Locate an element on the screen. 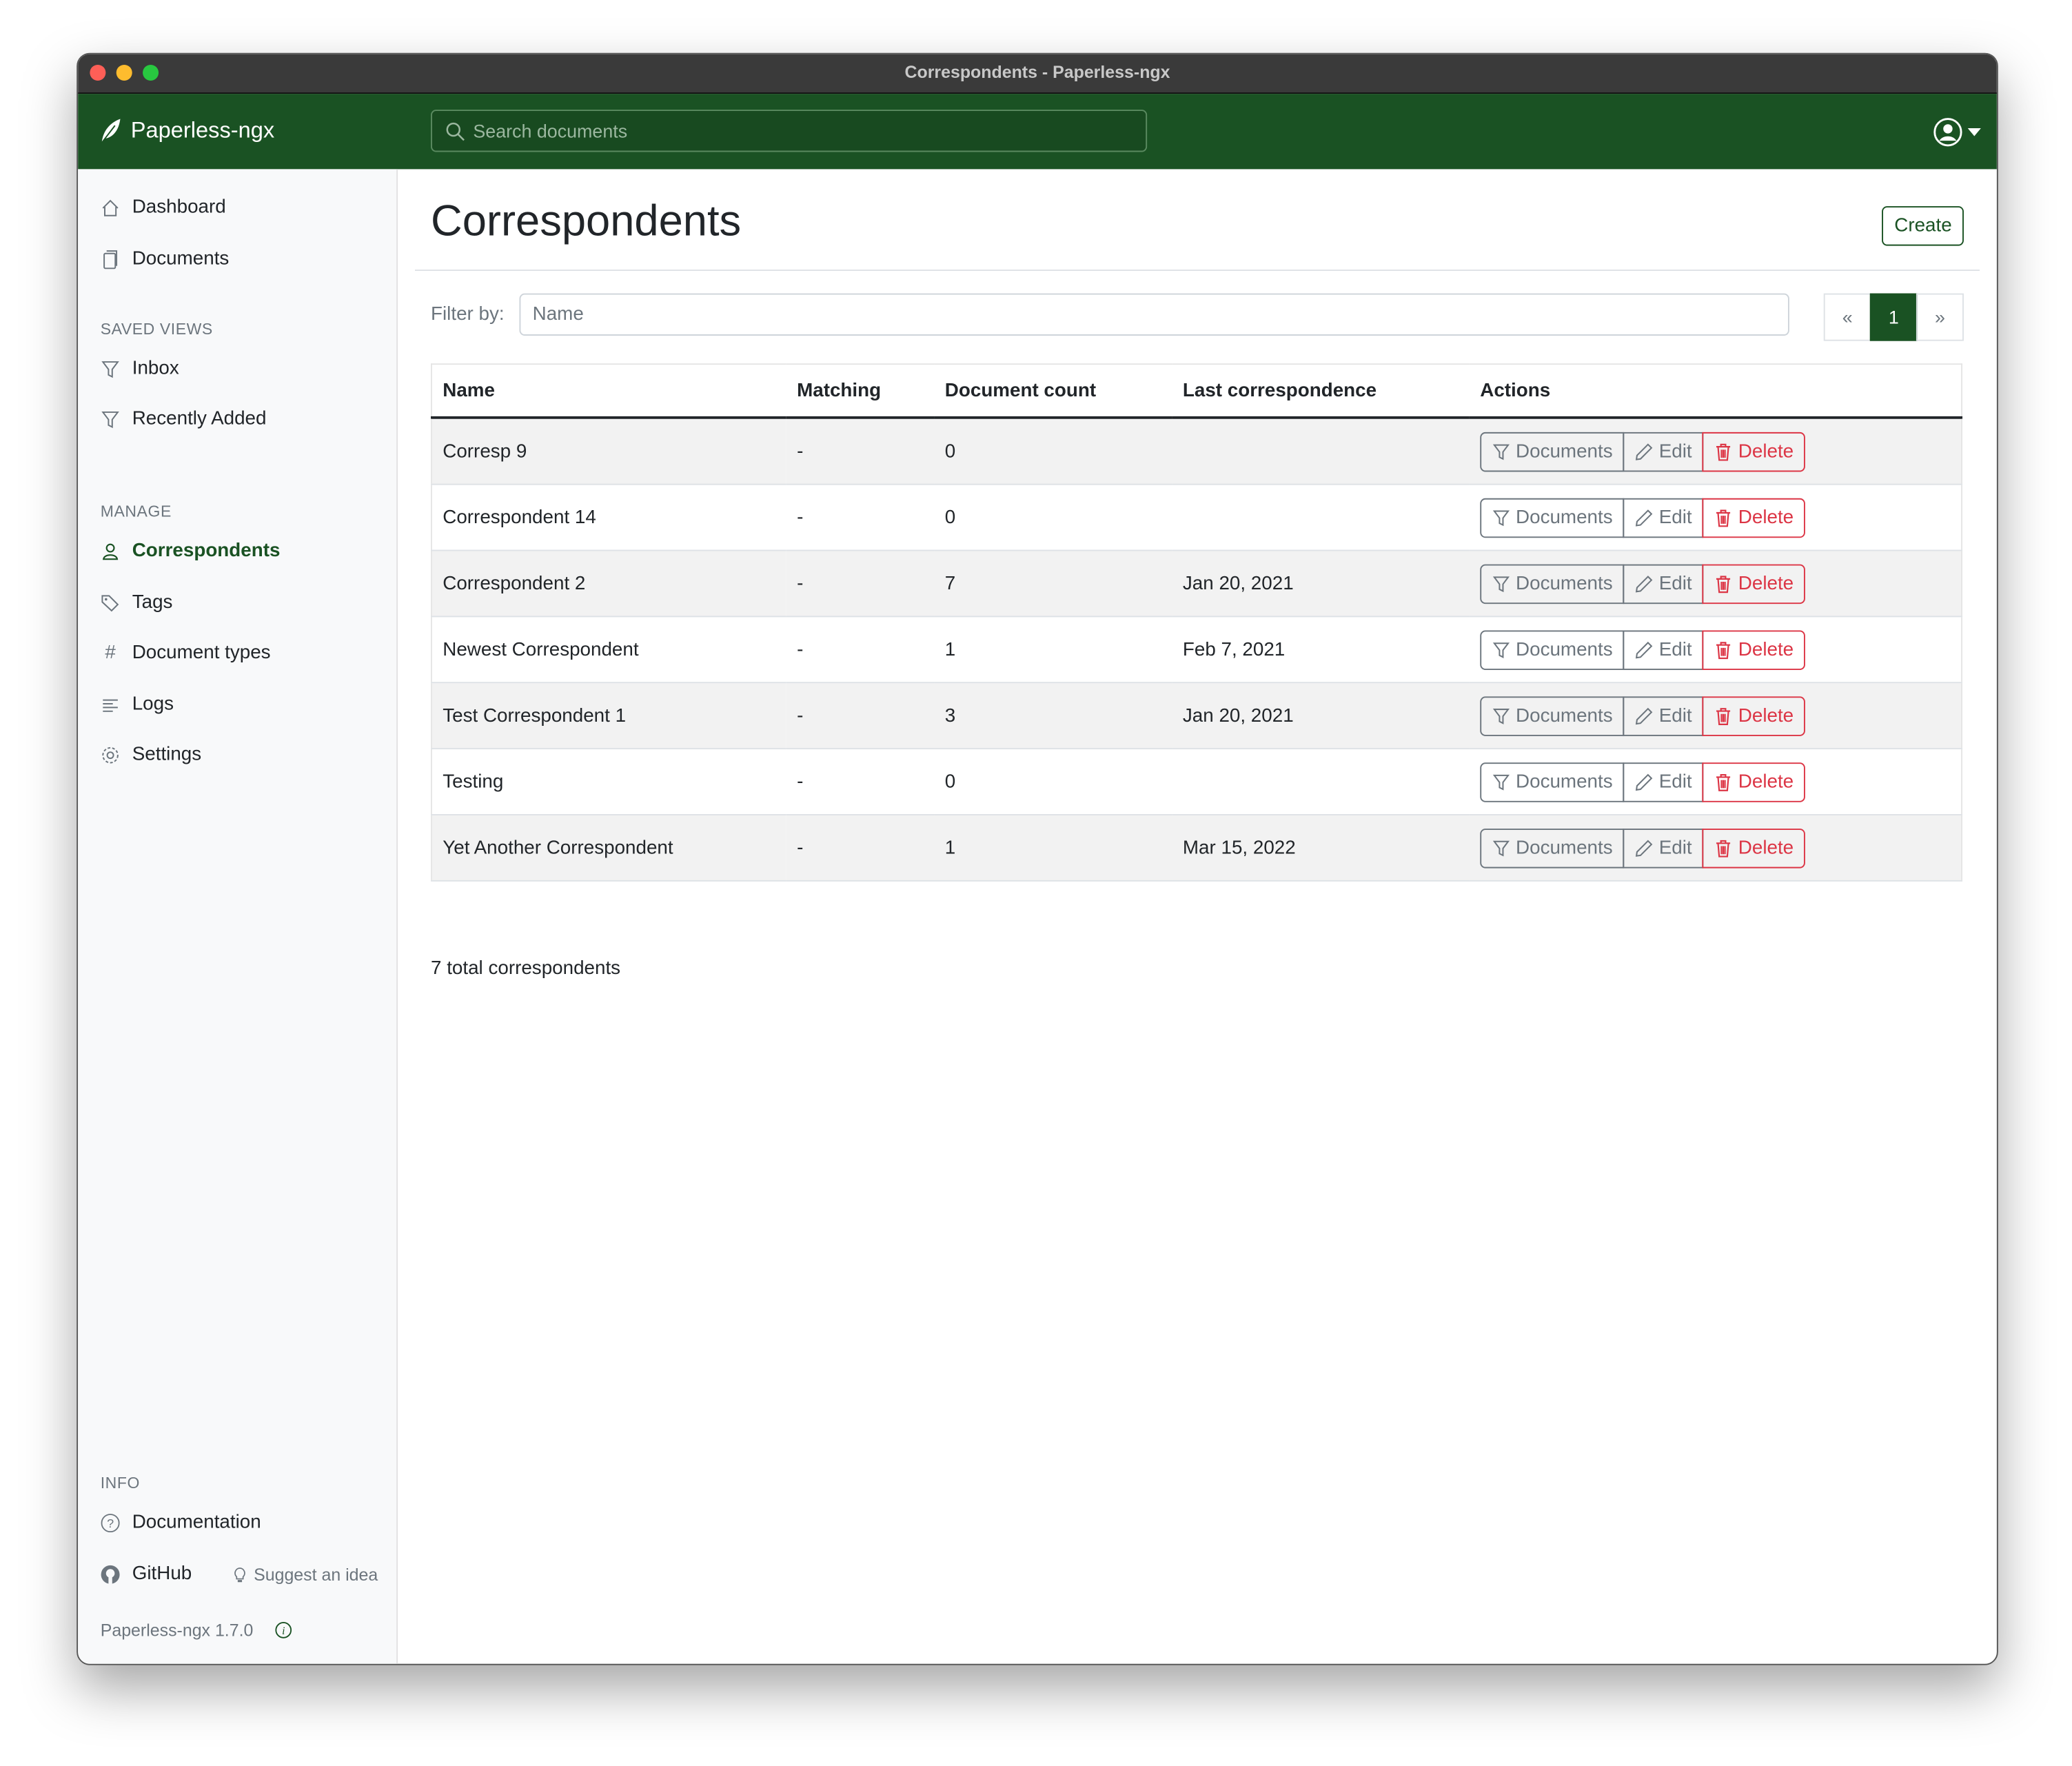 The image size is (2072, 1766). title-bar: Correspondents - Paperless-ngx is located at coordinates (1037, 74).